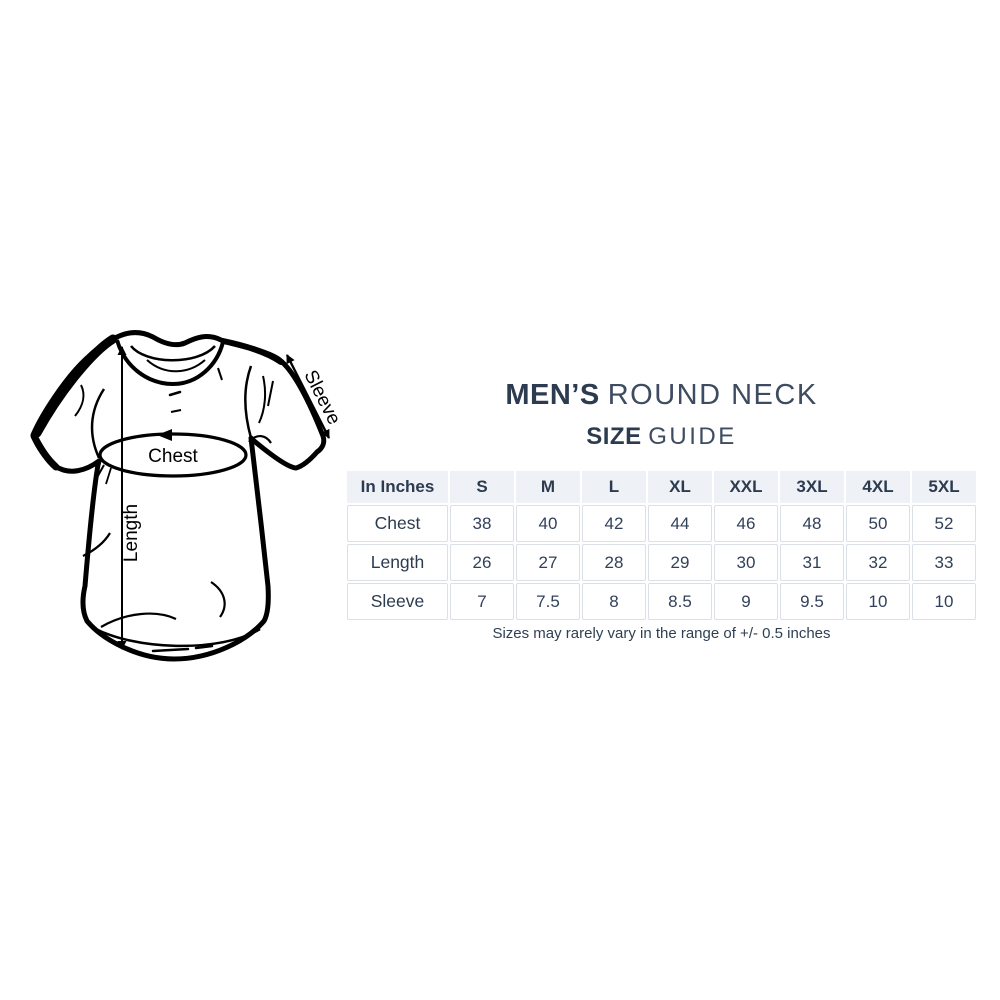 The height and width of the screenshot is (1000, 1000). What do you see at coordinates (680, 562) in the screenshot?
I see `length-value-xl: 29` at bounding box center [680, 562].